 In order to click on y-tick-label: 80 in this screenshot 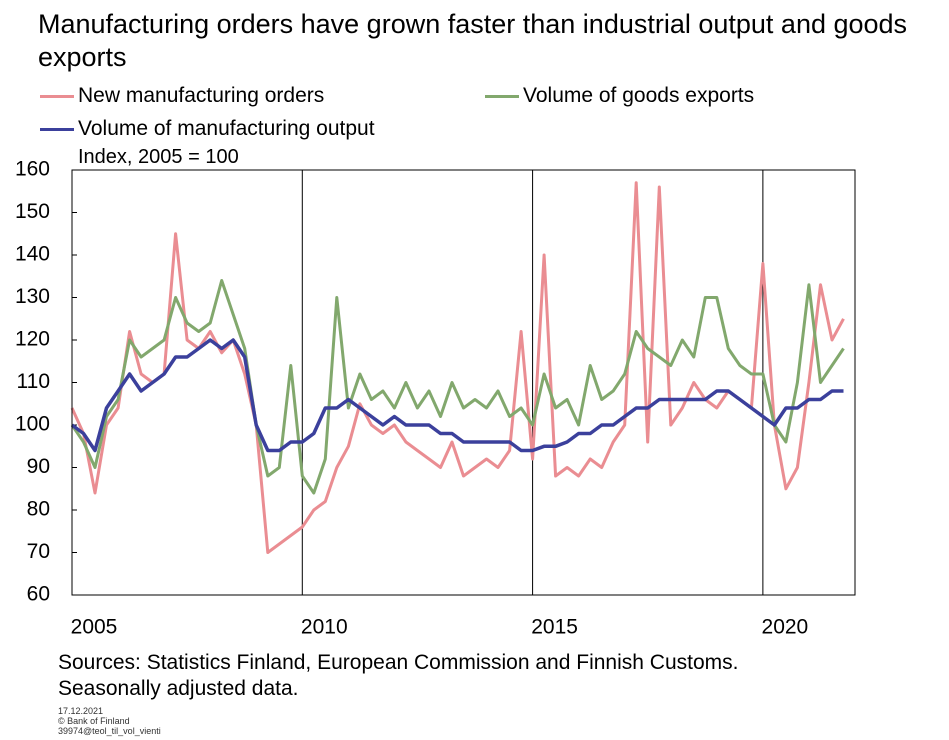, I will do `click(38, 509)`.